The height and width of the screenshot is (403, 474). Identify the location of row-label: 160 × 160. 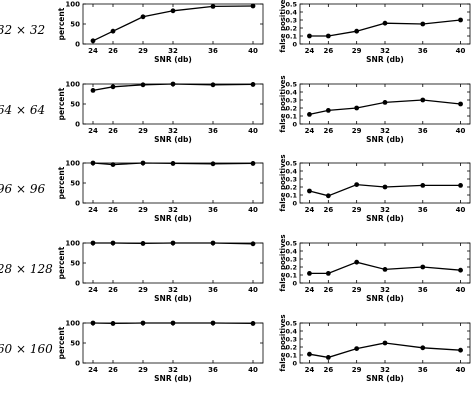
(26, 349).